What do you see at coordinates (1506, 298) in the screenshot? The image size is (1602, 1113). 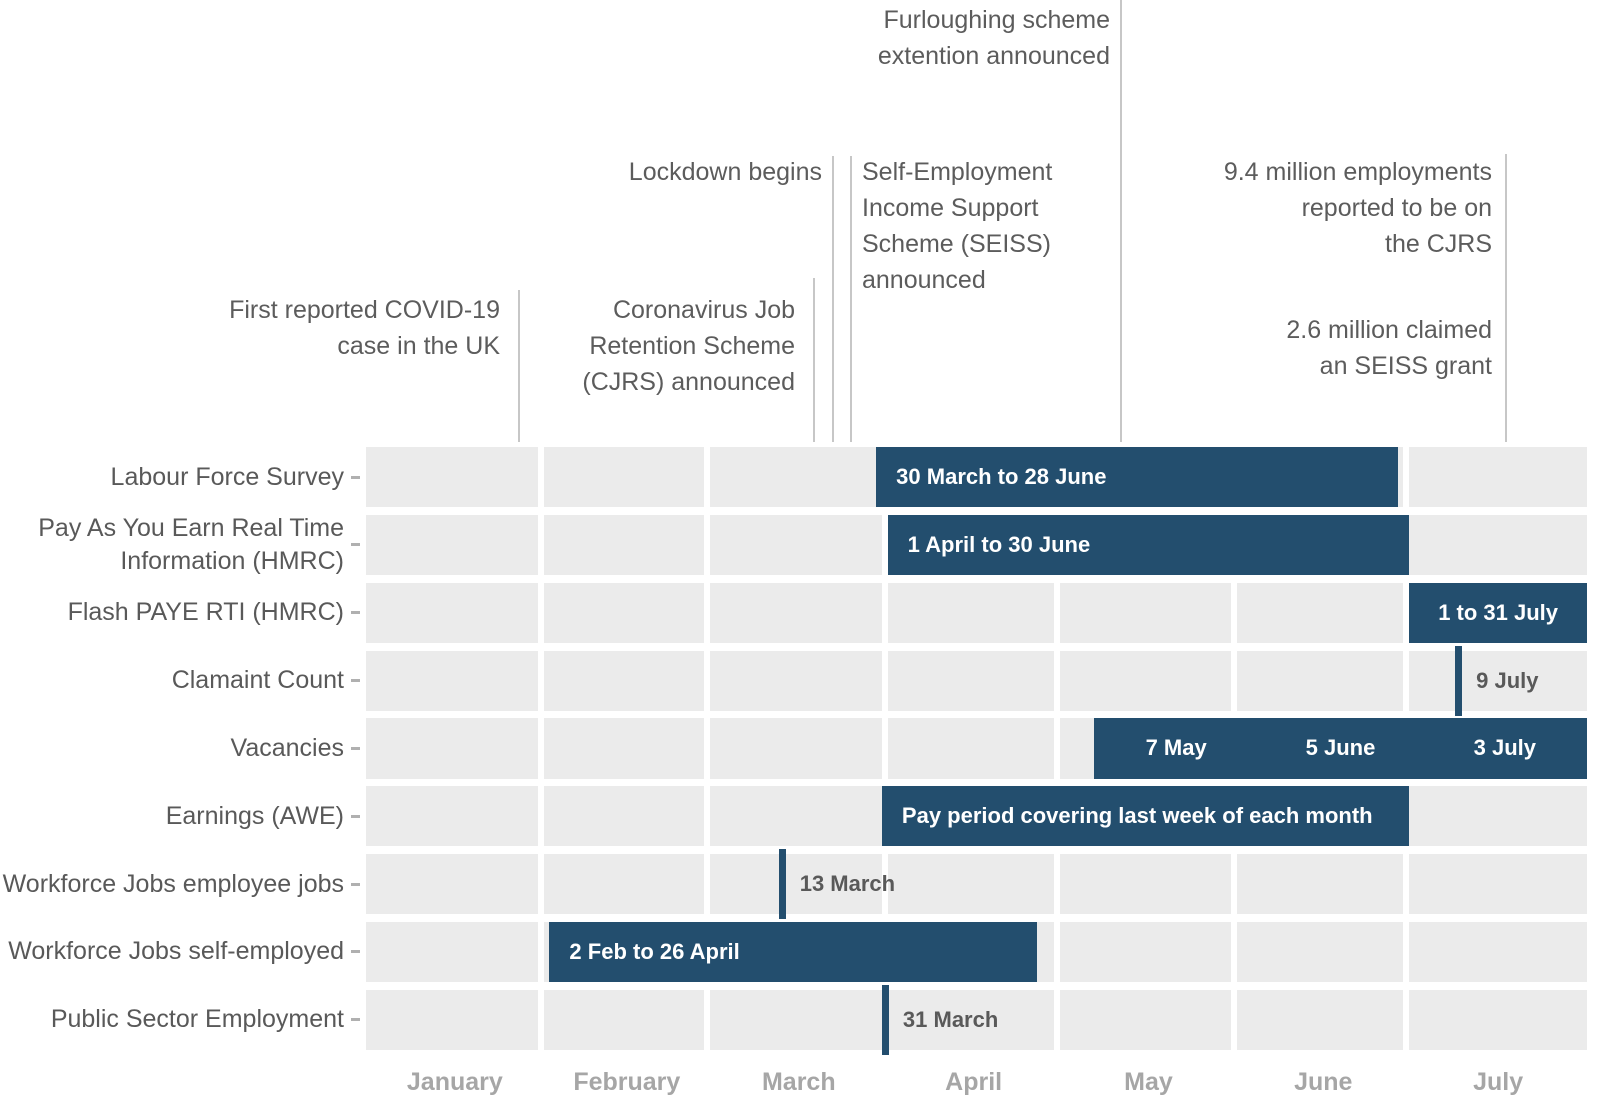 I see `annotation-line-cjrs-employments` at bounding box center [1506, 298].